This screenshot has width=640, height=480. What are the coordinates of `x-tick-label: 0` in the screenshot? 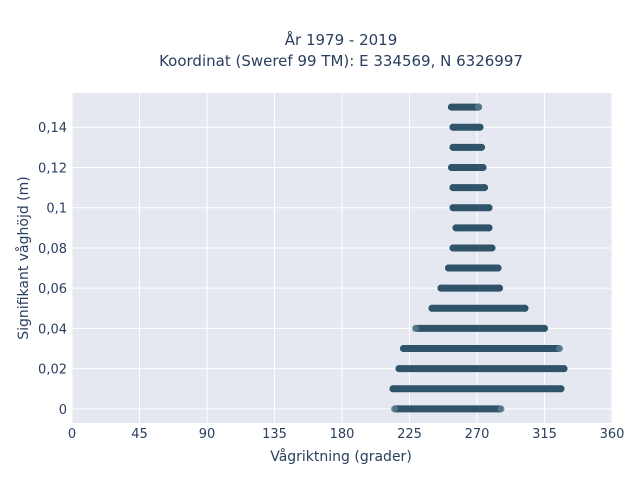 It's located at (72, 434).